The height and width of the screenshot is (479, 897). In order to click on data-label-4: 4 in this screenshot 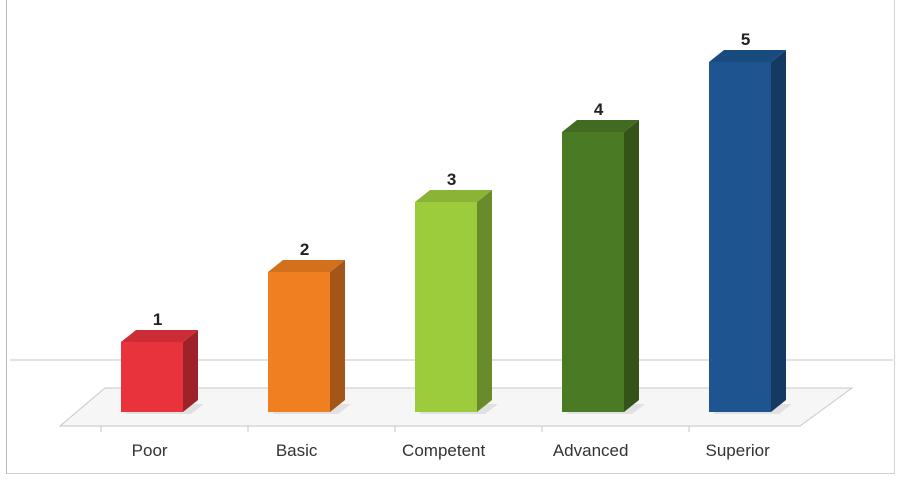, I will do `click(601, 109)`.